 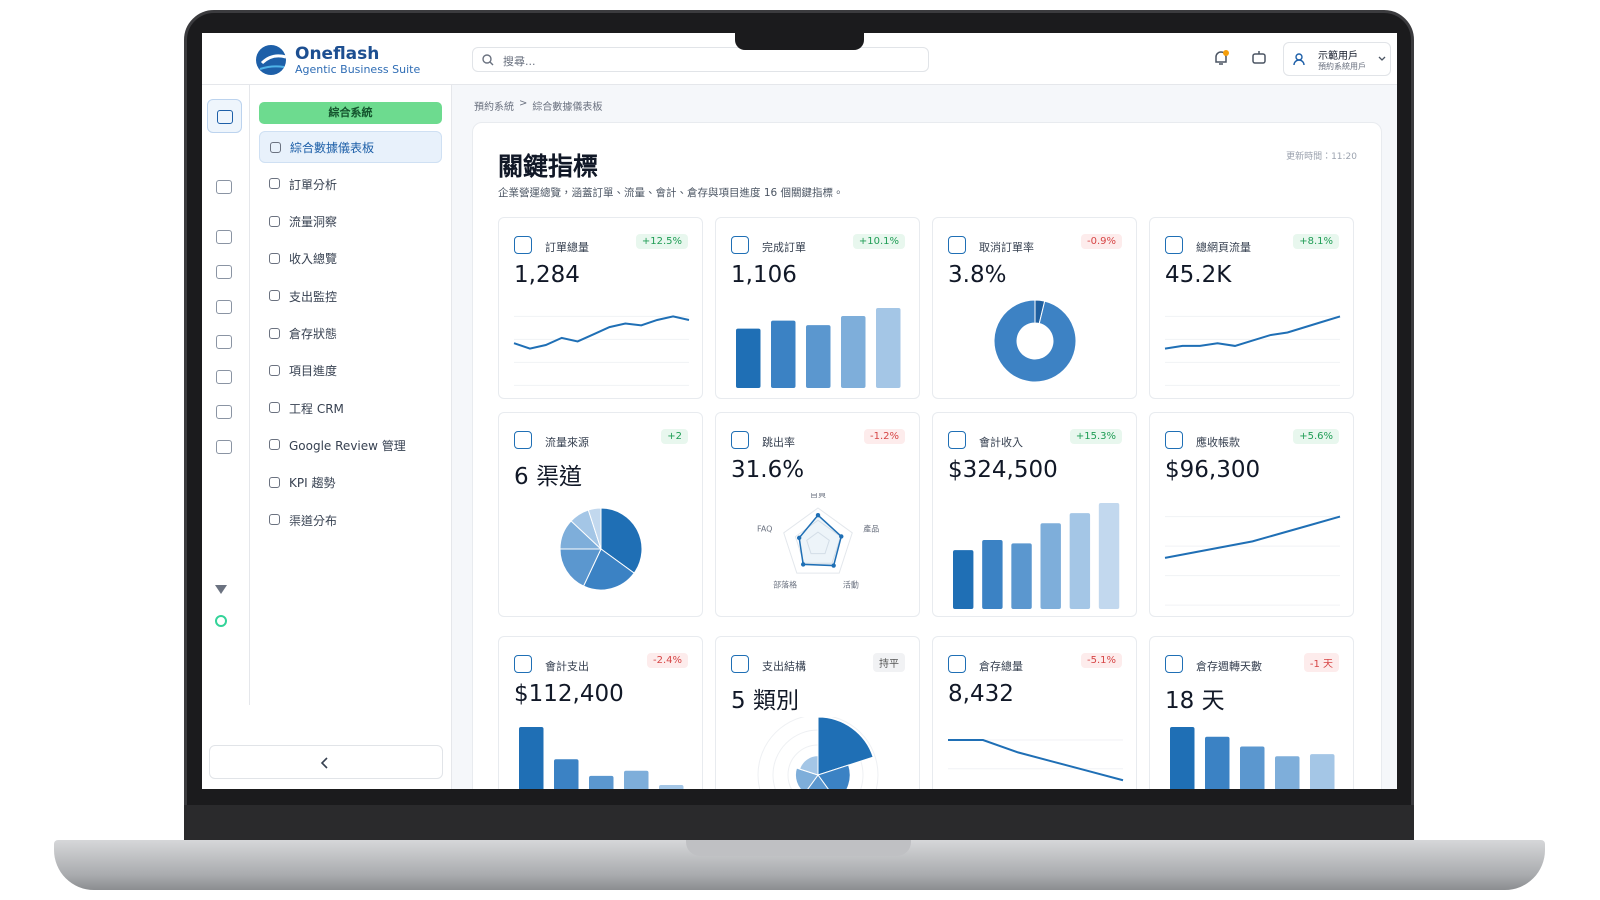 I want to click on notification-button, so click(x=1221, y=58).